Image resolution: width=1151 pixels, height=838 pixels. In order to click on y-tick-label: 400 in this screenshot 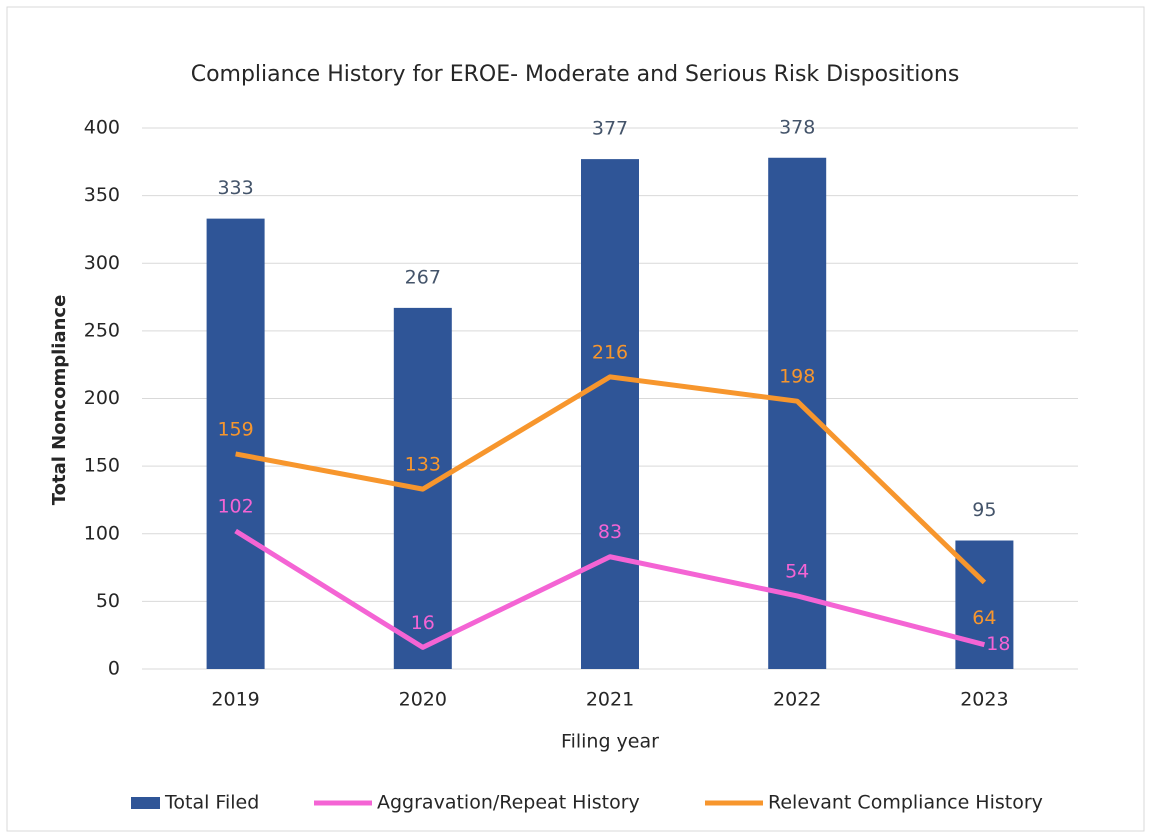, I will do `click(102, 128)`.